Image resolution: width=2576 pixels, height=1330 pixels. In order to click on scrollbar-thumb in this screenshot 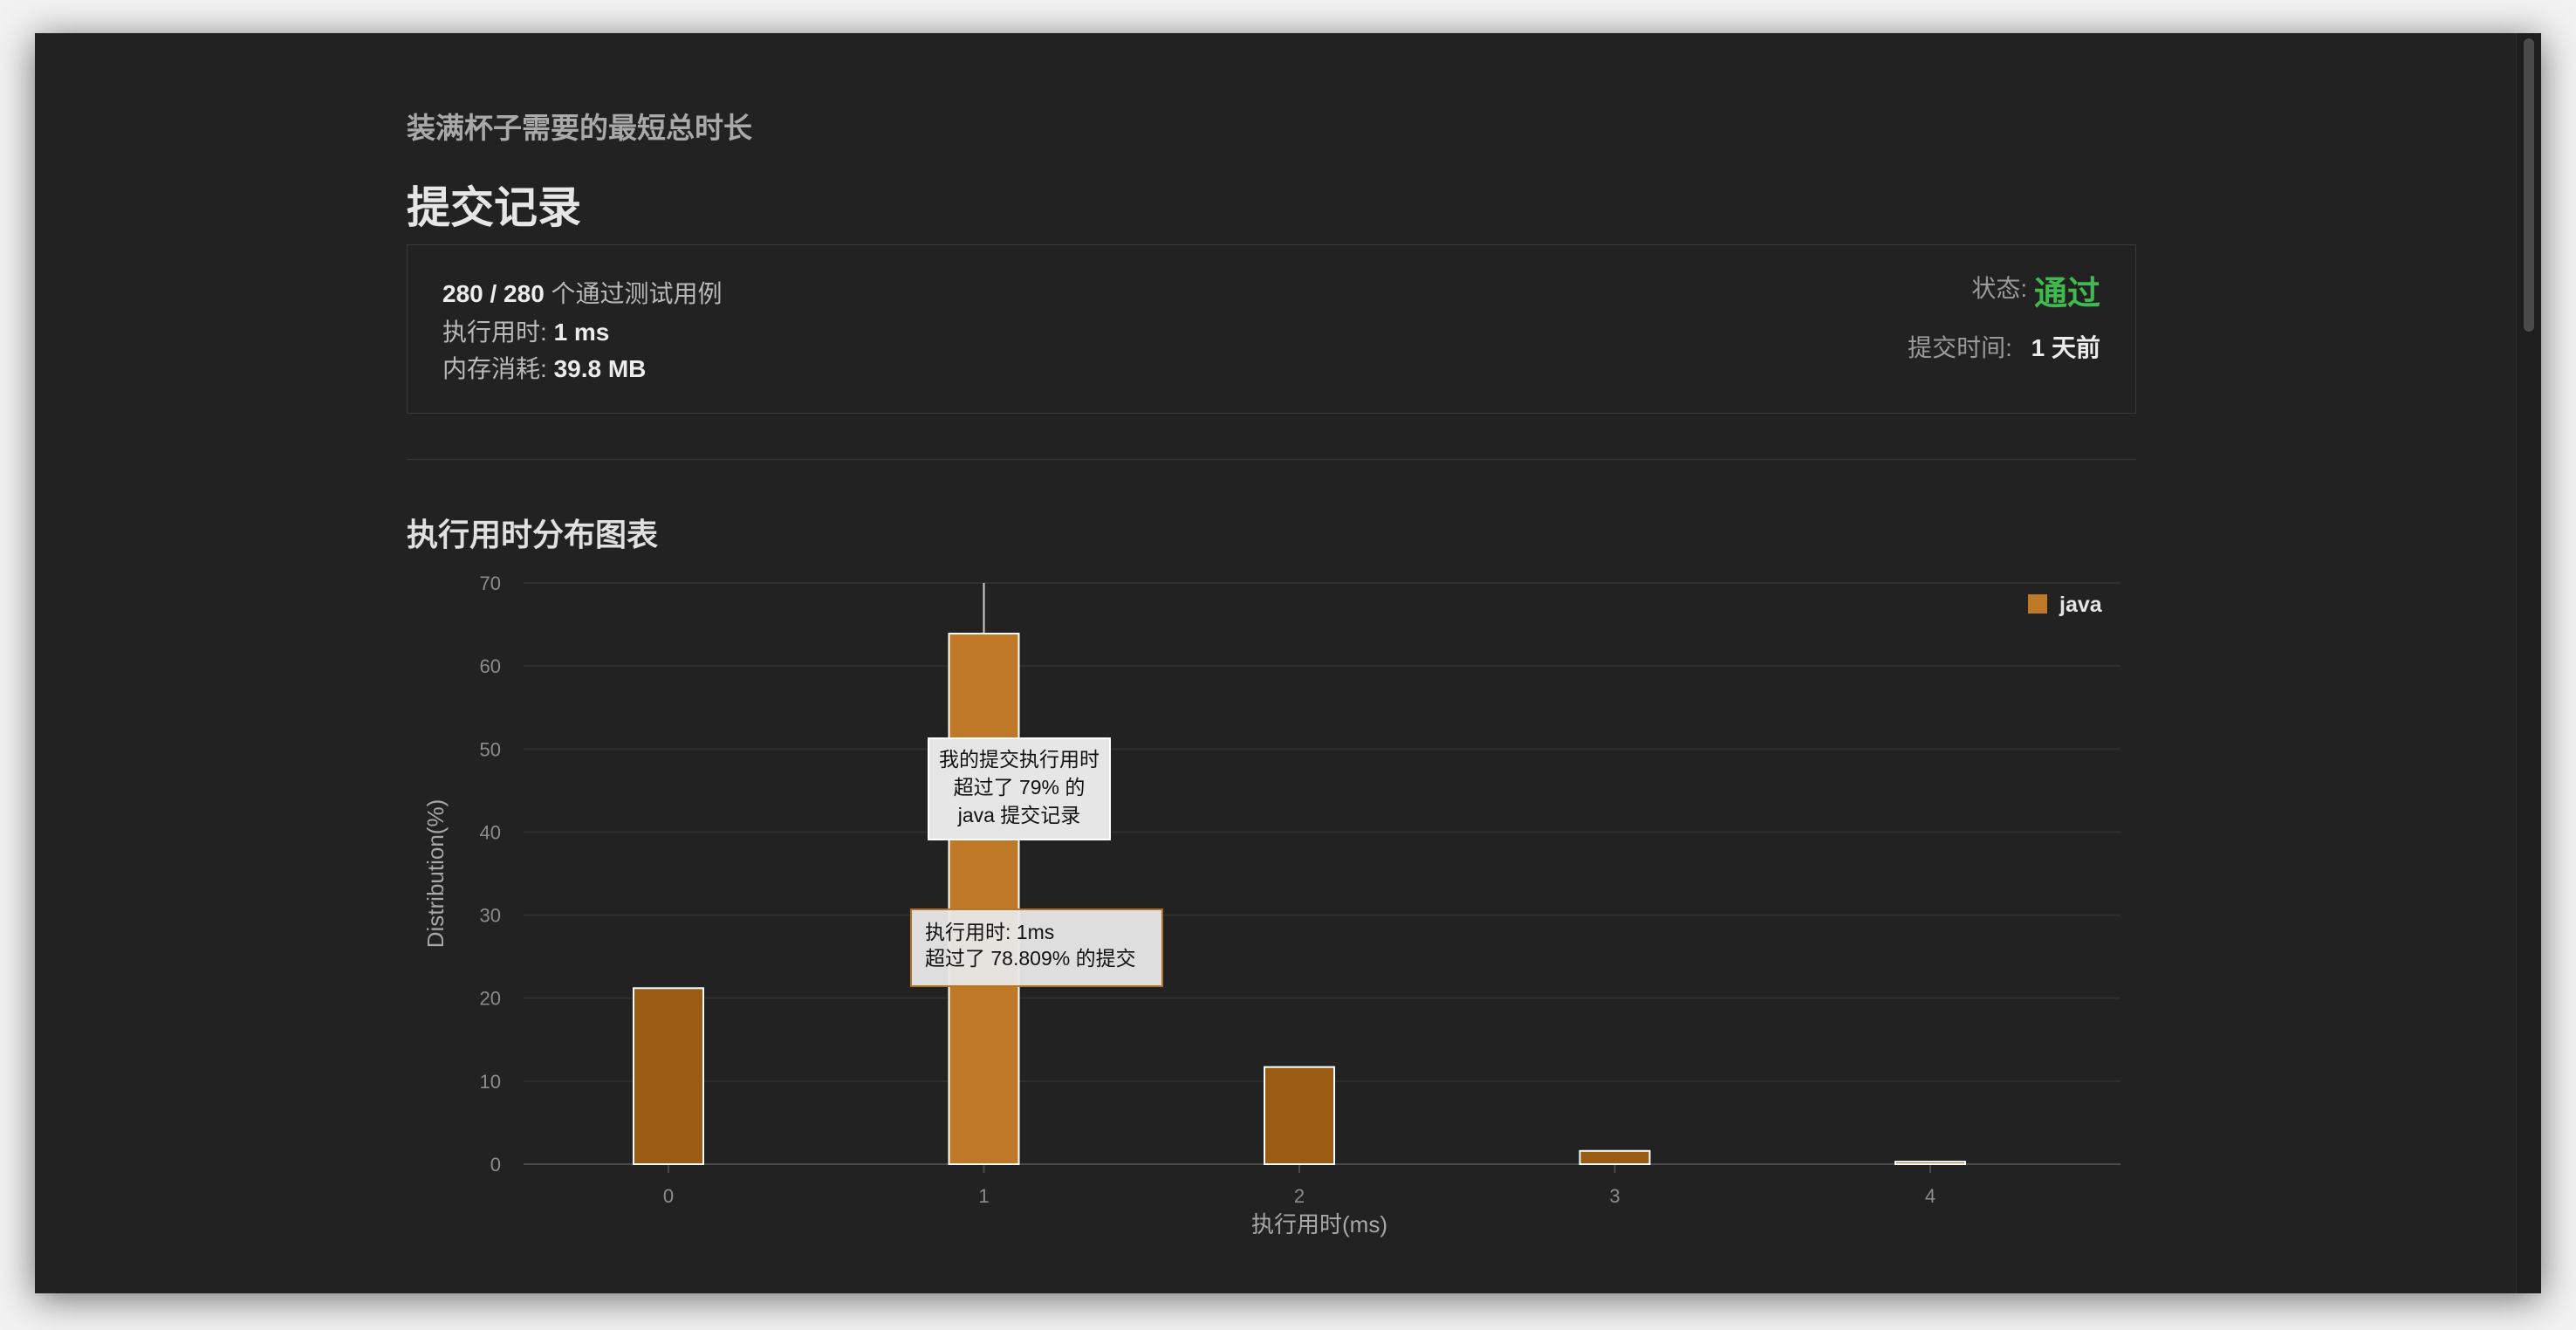, I will do `click(2529, 185)`.